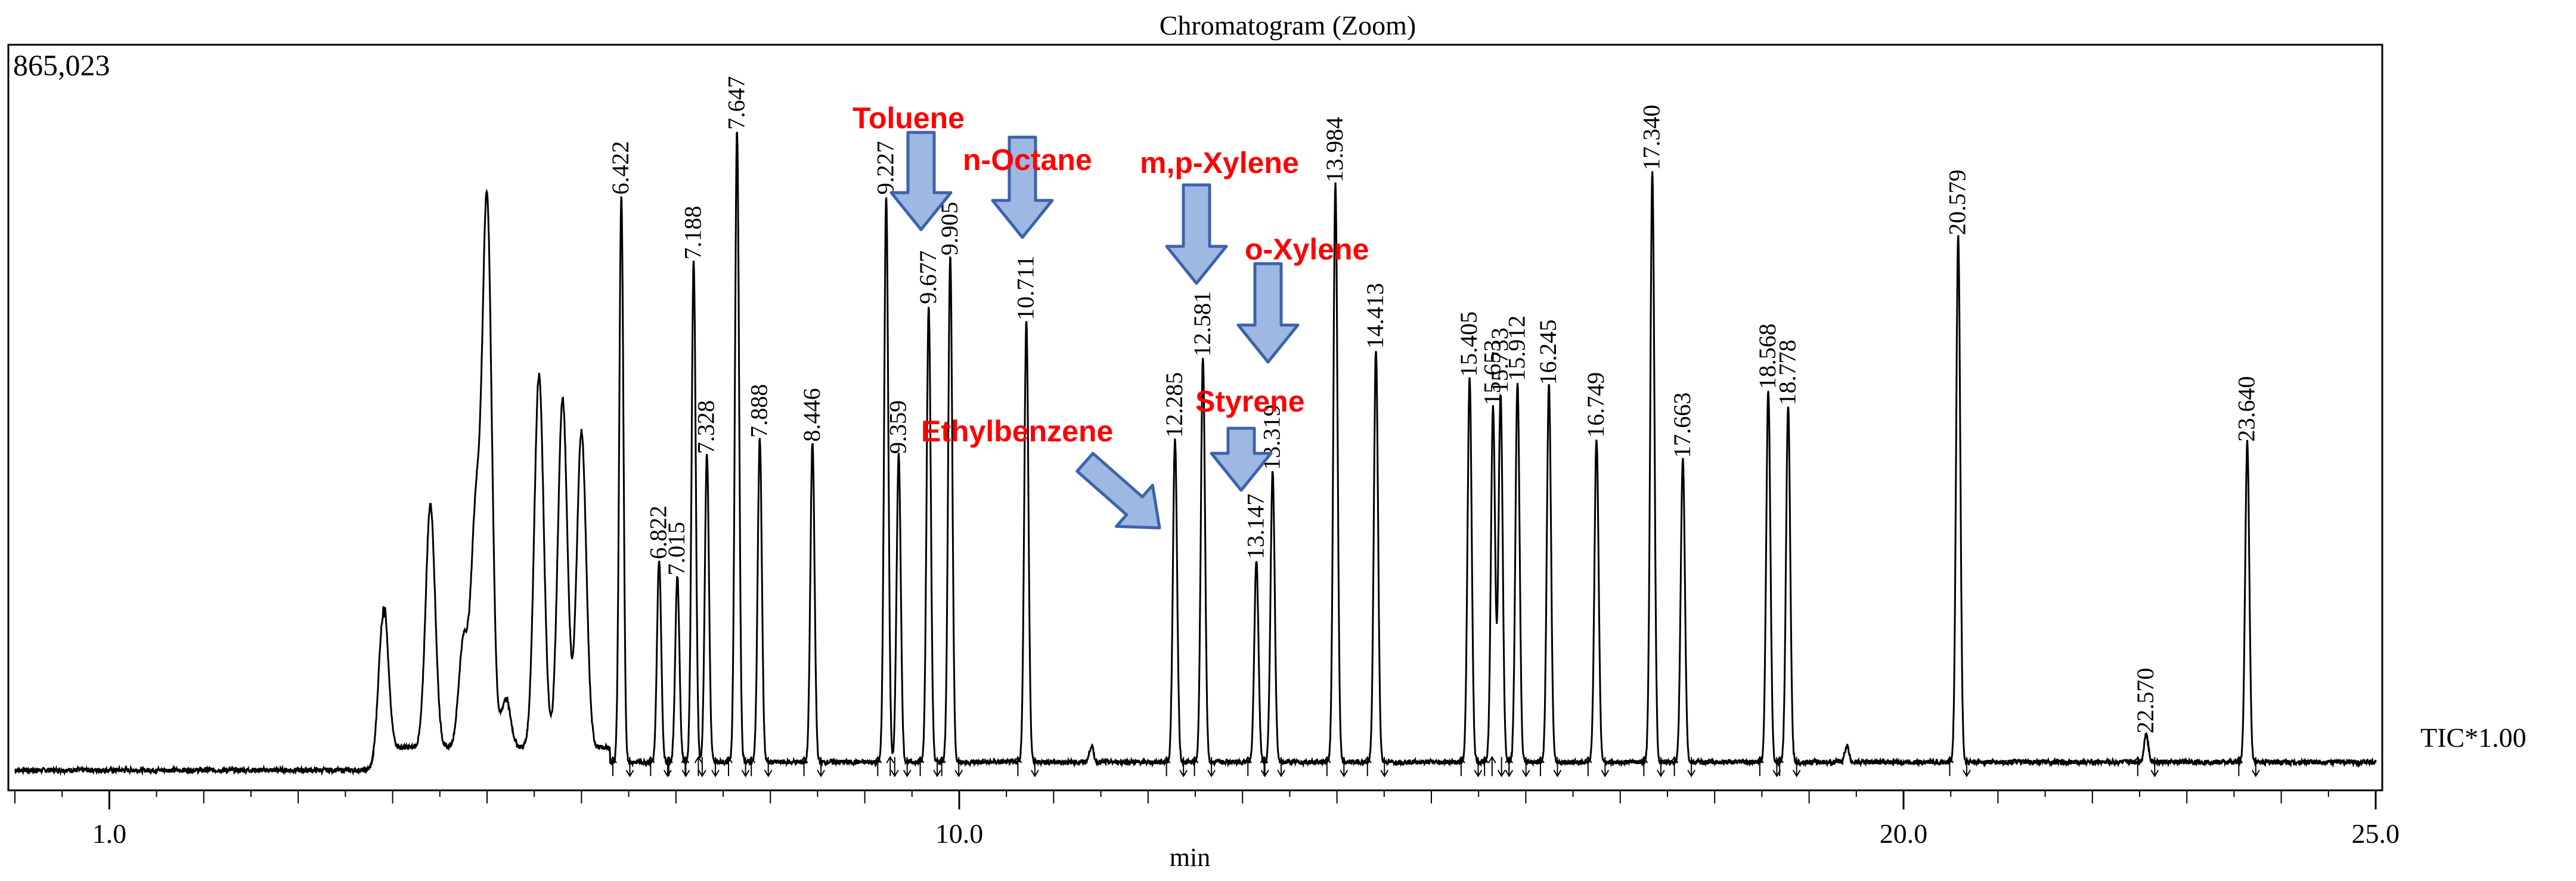 The width and height of the screenshot is (2576, 881). Describe the element at coordinates (1651, 138) in the screenshot. I see `peak-label: 17.340` at that location.